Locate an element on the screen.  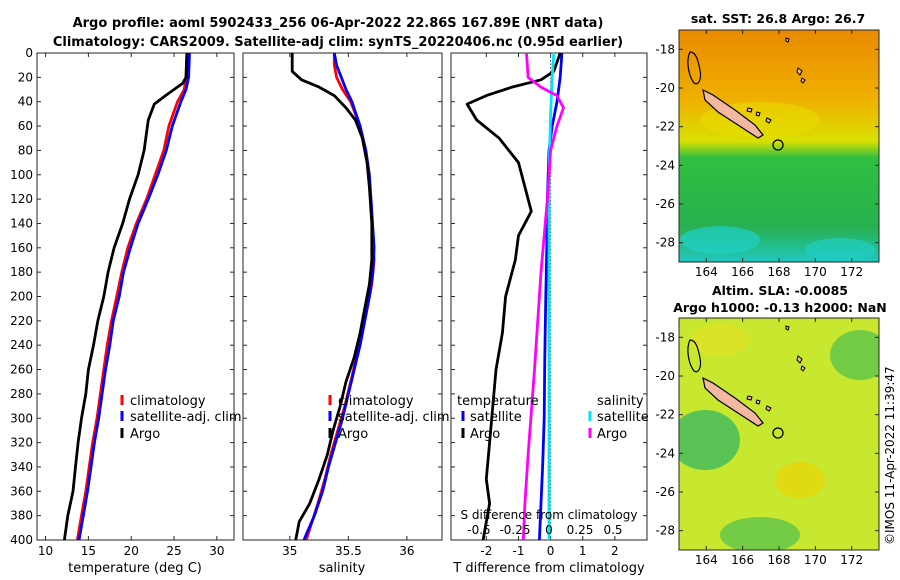
sst-y-ticks: -18 -20 -22 -24 -26 -28 is located at coordinates (767, 146).